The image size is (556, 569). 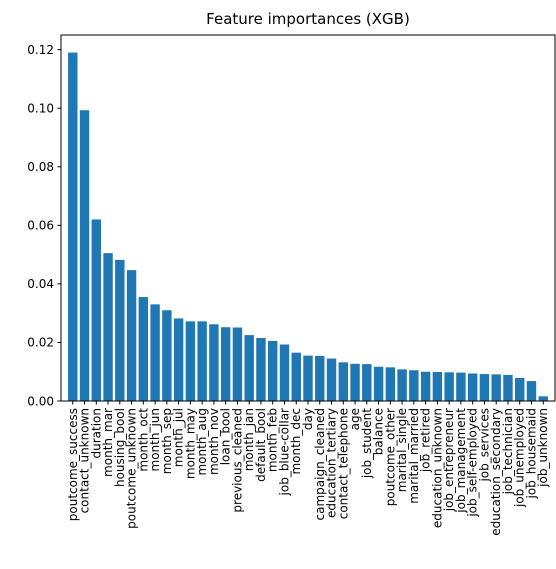 What do you see at coordinates (520, 389) in the screenshot?
I see `bar-job_unemployed` at bounding box center [520, 389].